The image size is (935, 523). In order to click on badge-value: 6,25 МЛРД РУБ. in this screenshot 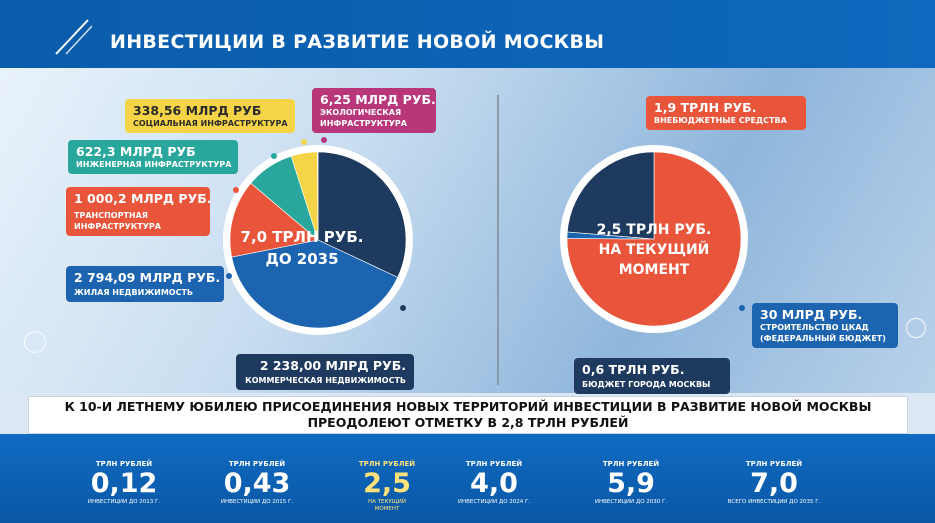, I will do `click(378, 99)`.